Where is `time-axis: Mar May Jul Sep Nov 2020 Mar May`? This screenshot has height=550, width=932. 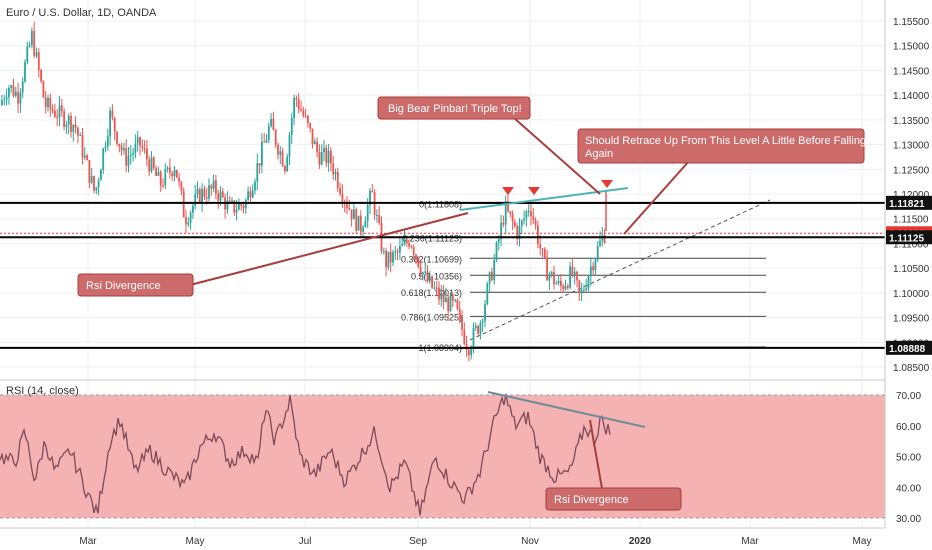 time-axis: Mar May Jul Sep Nov 2020 Mar May is located at coordinates (475, 541).